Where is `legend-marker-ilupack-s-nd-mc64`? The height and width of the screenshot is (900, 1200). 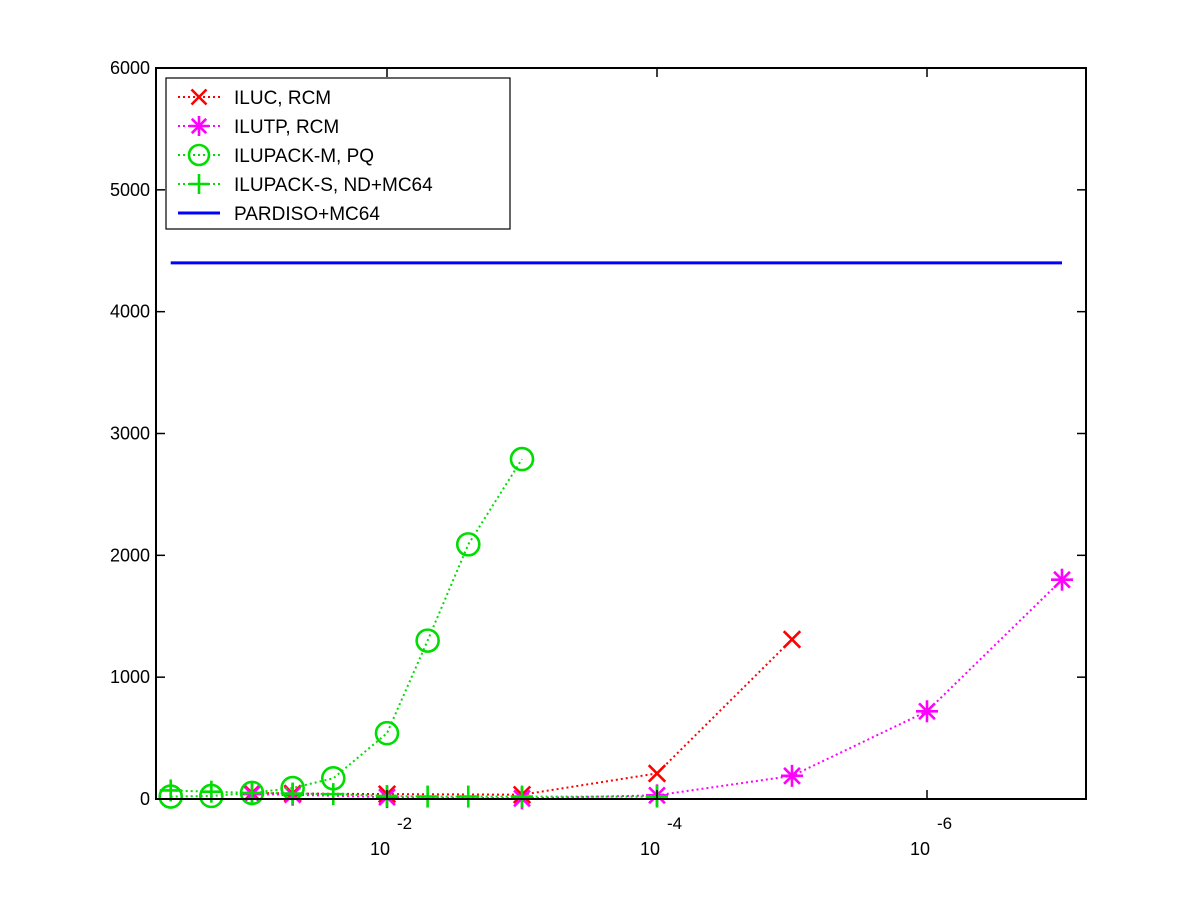
legend-marker-ilupack-s-nd-mc64 is located at coordinates (199, 184).